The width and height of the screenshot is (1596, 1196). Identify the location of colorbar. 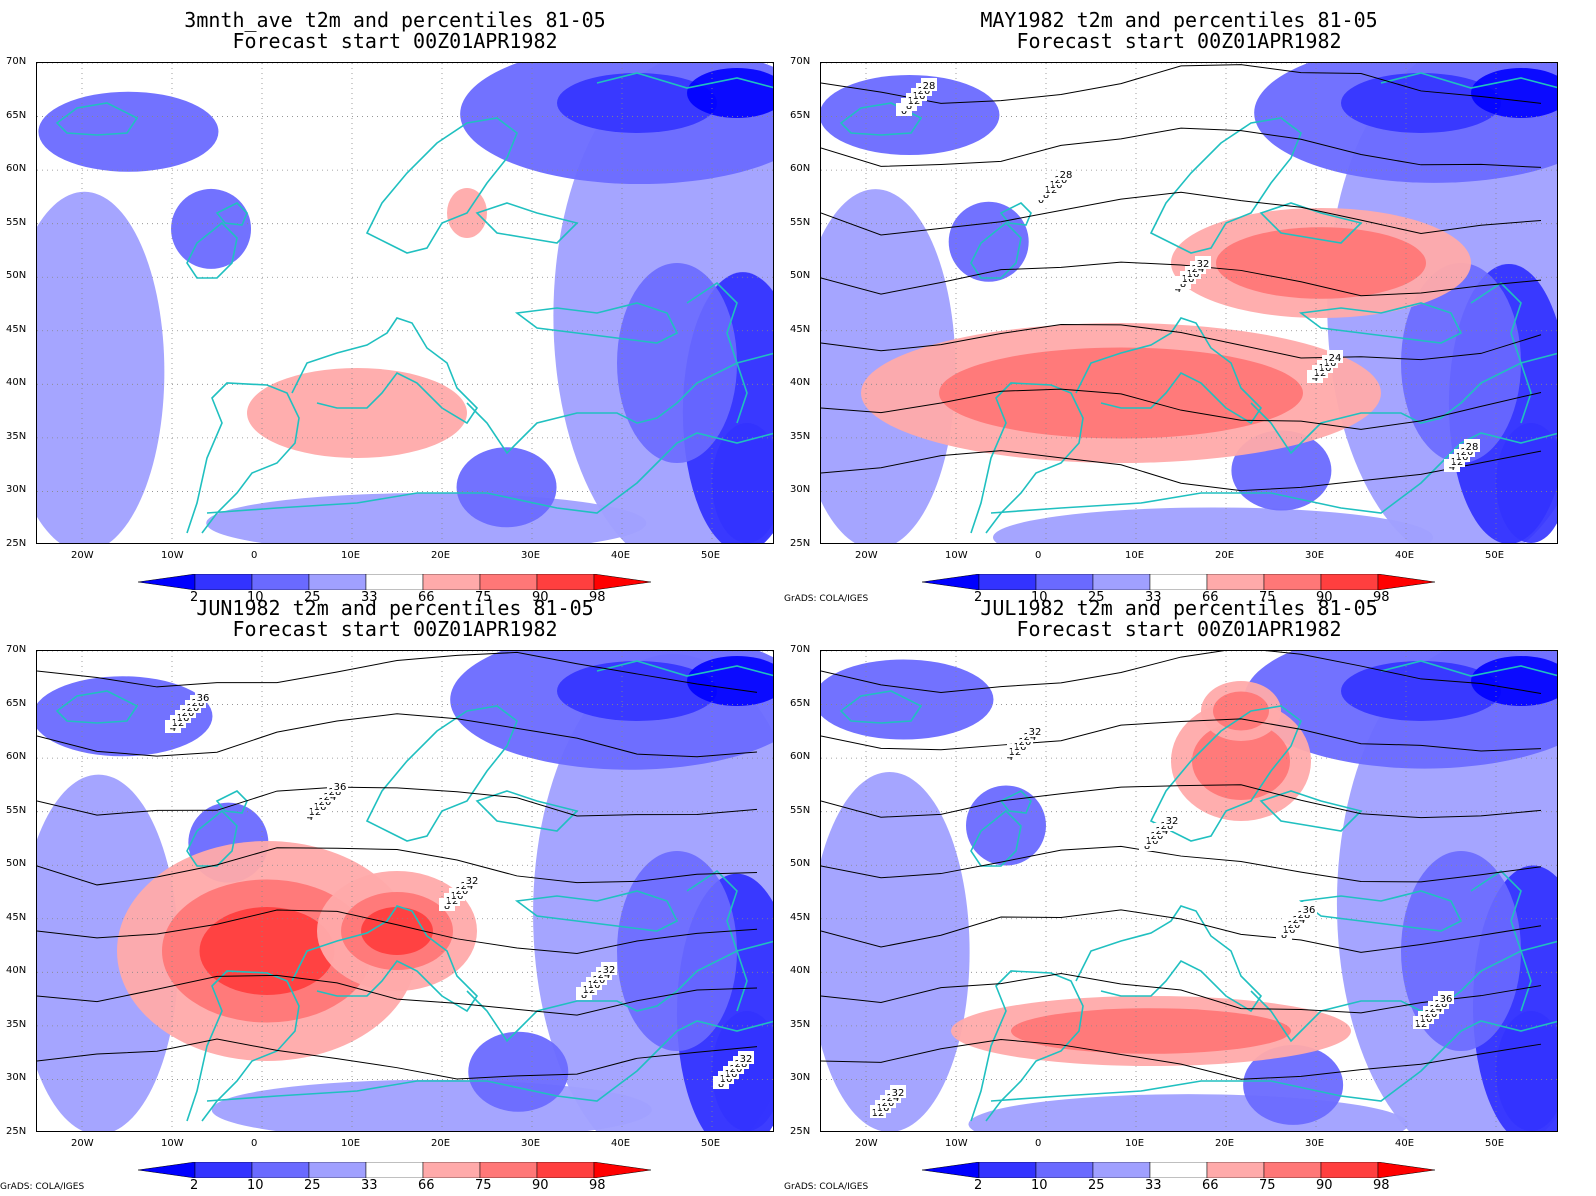
(1181, 1171).